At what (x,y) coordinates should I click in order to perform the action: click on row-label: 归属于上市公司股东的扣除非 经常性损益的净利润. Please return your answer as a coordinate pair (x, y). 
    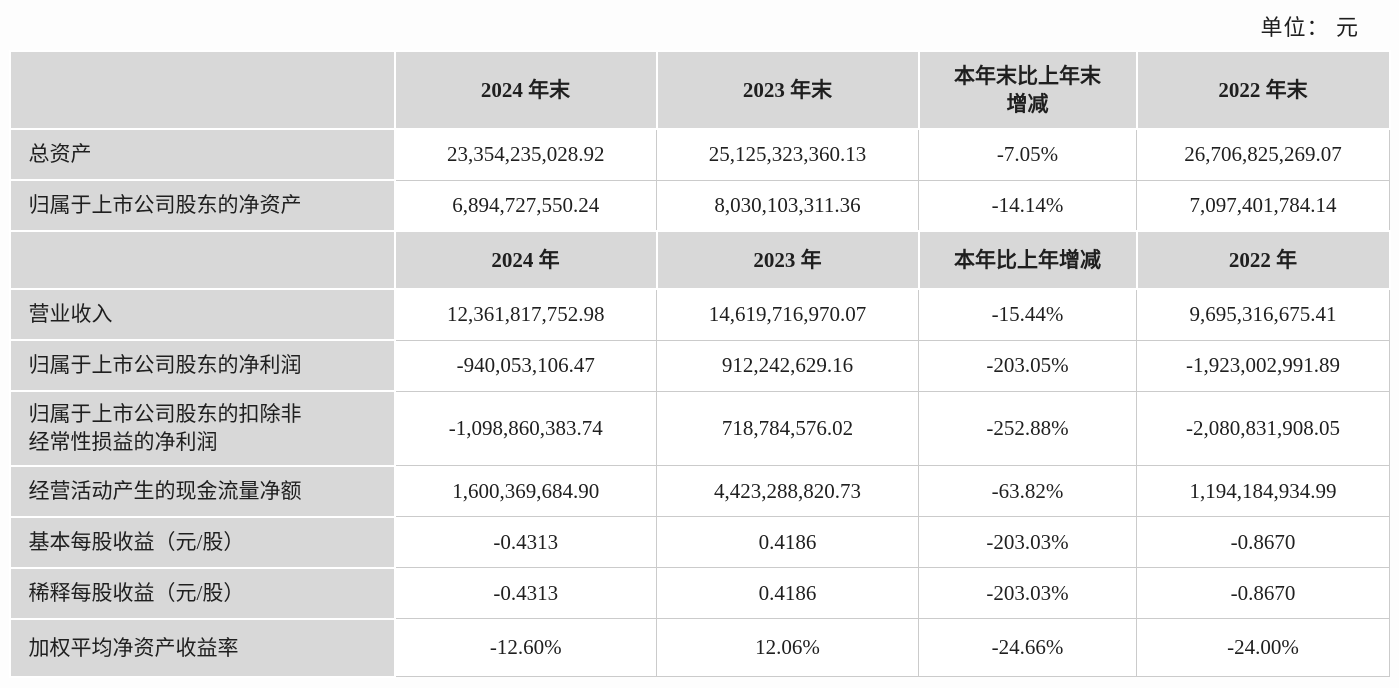
    Looking at the image, I should click on (202, 428).